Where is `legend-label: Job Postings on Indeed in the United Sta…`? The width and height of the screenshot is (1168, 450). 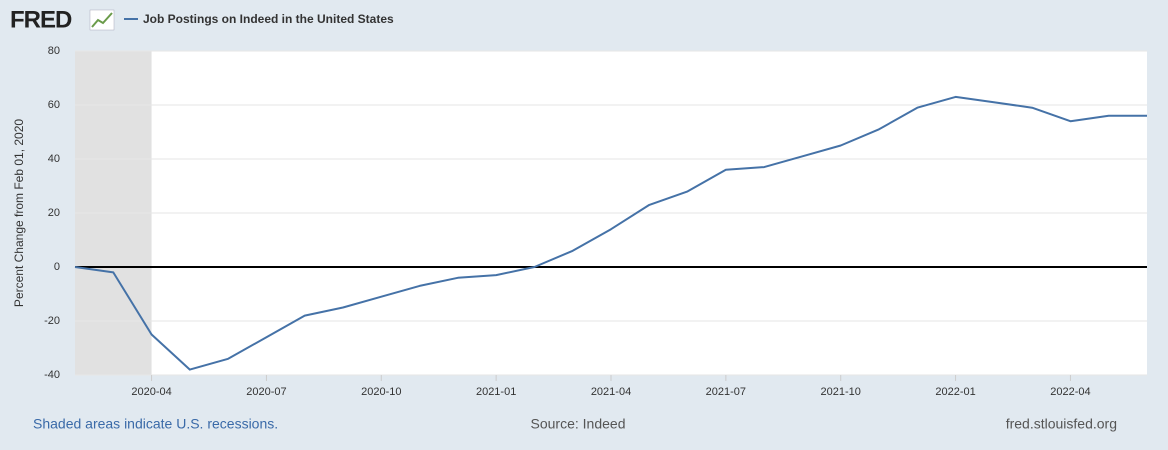
legend-label: Job Postings on Indeed in the United Sta… is located at coordinates (268, 19).